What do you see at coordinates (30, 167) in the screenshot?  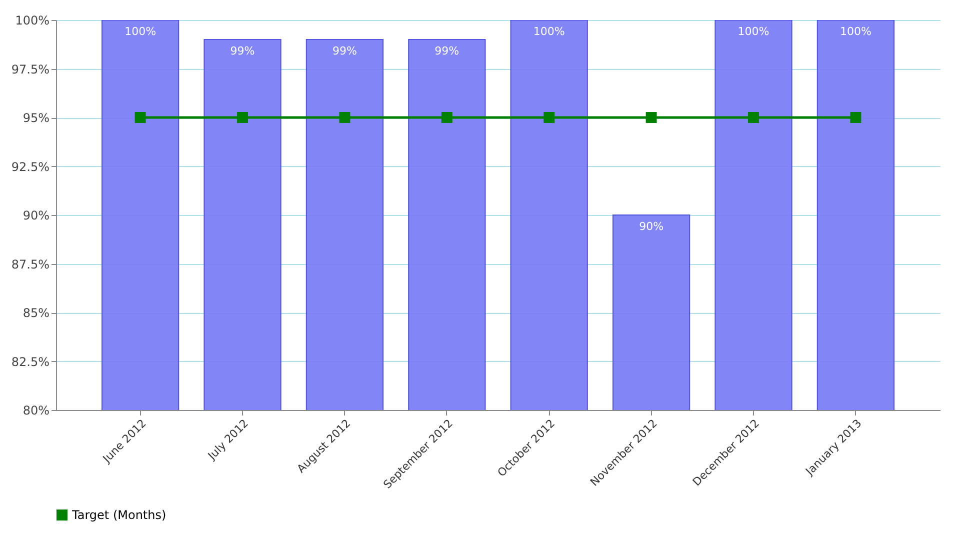 I see `y-tick-label: 92.5%` at bounding box center [30, 167].